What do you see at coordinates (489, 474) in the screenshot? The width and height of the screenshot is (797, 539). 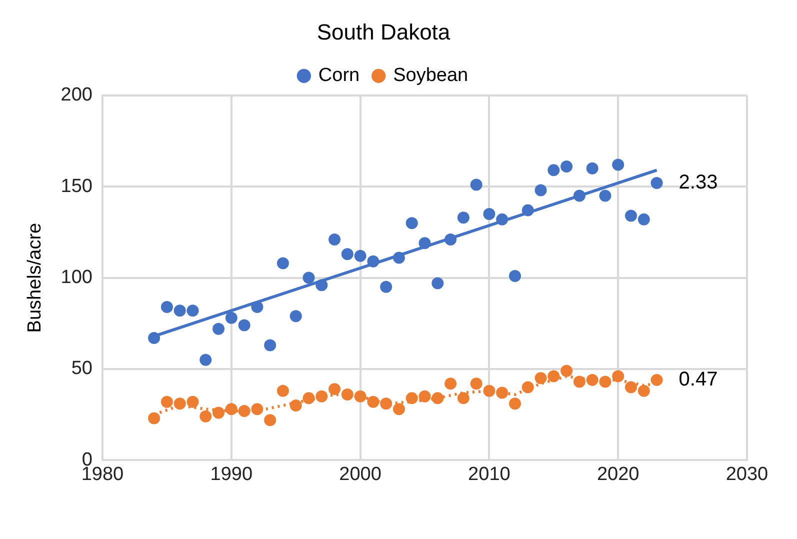 I see `x-tick-label: 2010` at bounding box center [489, 474].